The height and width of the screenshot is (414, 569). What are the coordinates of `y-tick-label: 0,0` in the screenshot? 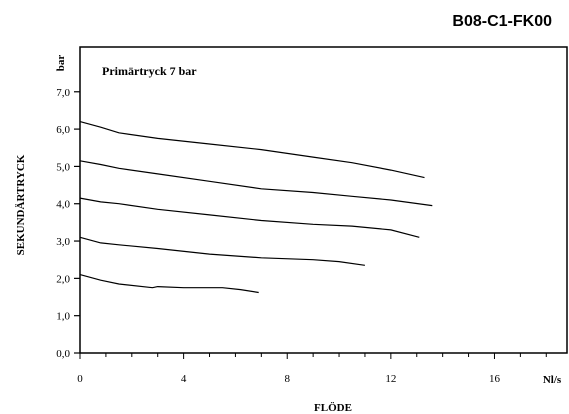 It's located at (63, 354).